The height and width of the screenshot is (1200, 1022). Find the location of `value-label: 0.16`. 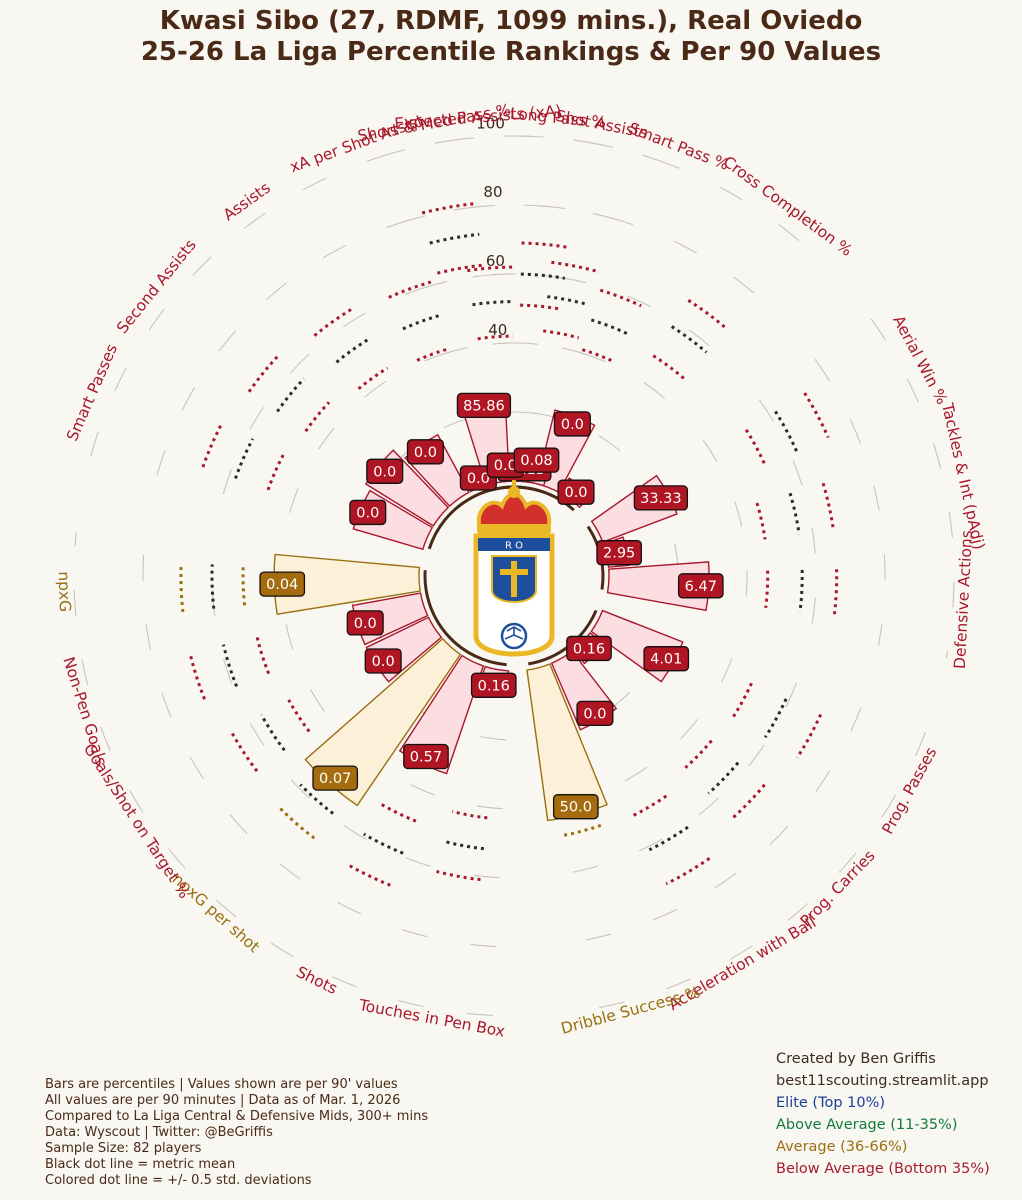

value-label: 0.16 is located at coordinates (589, 649).